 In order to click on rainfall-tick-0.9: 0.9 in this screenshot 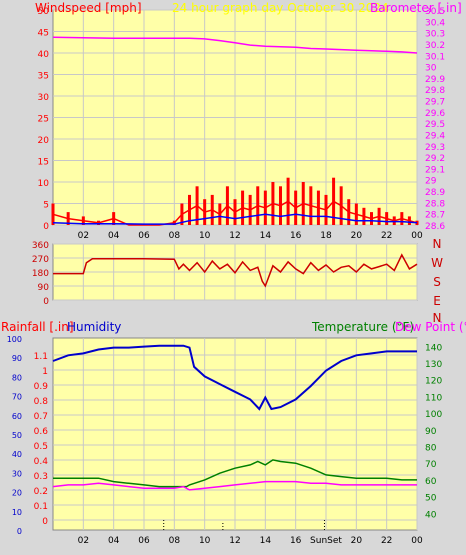, I will do `click(41, 387)`.